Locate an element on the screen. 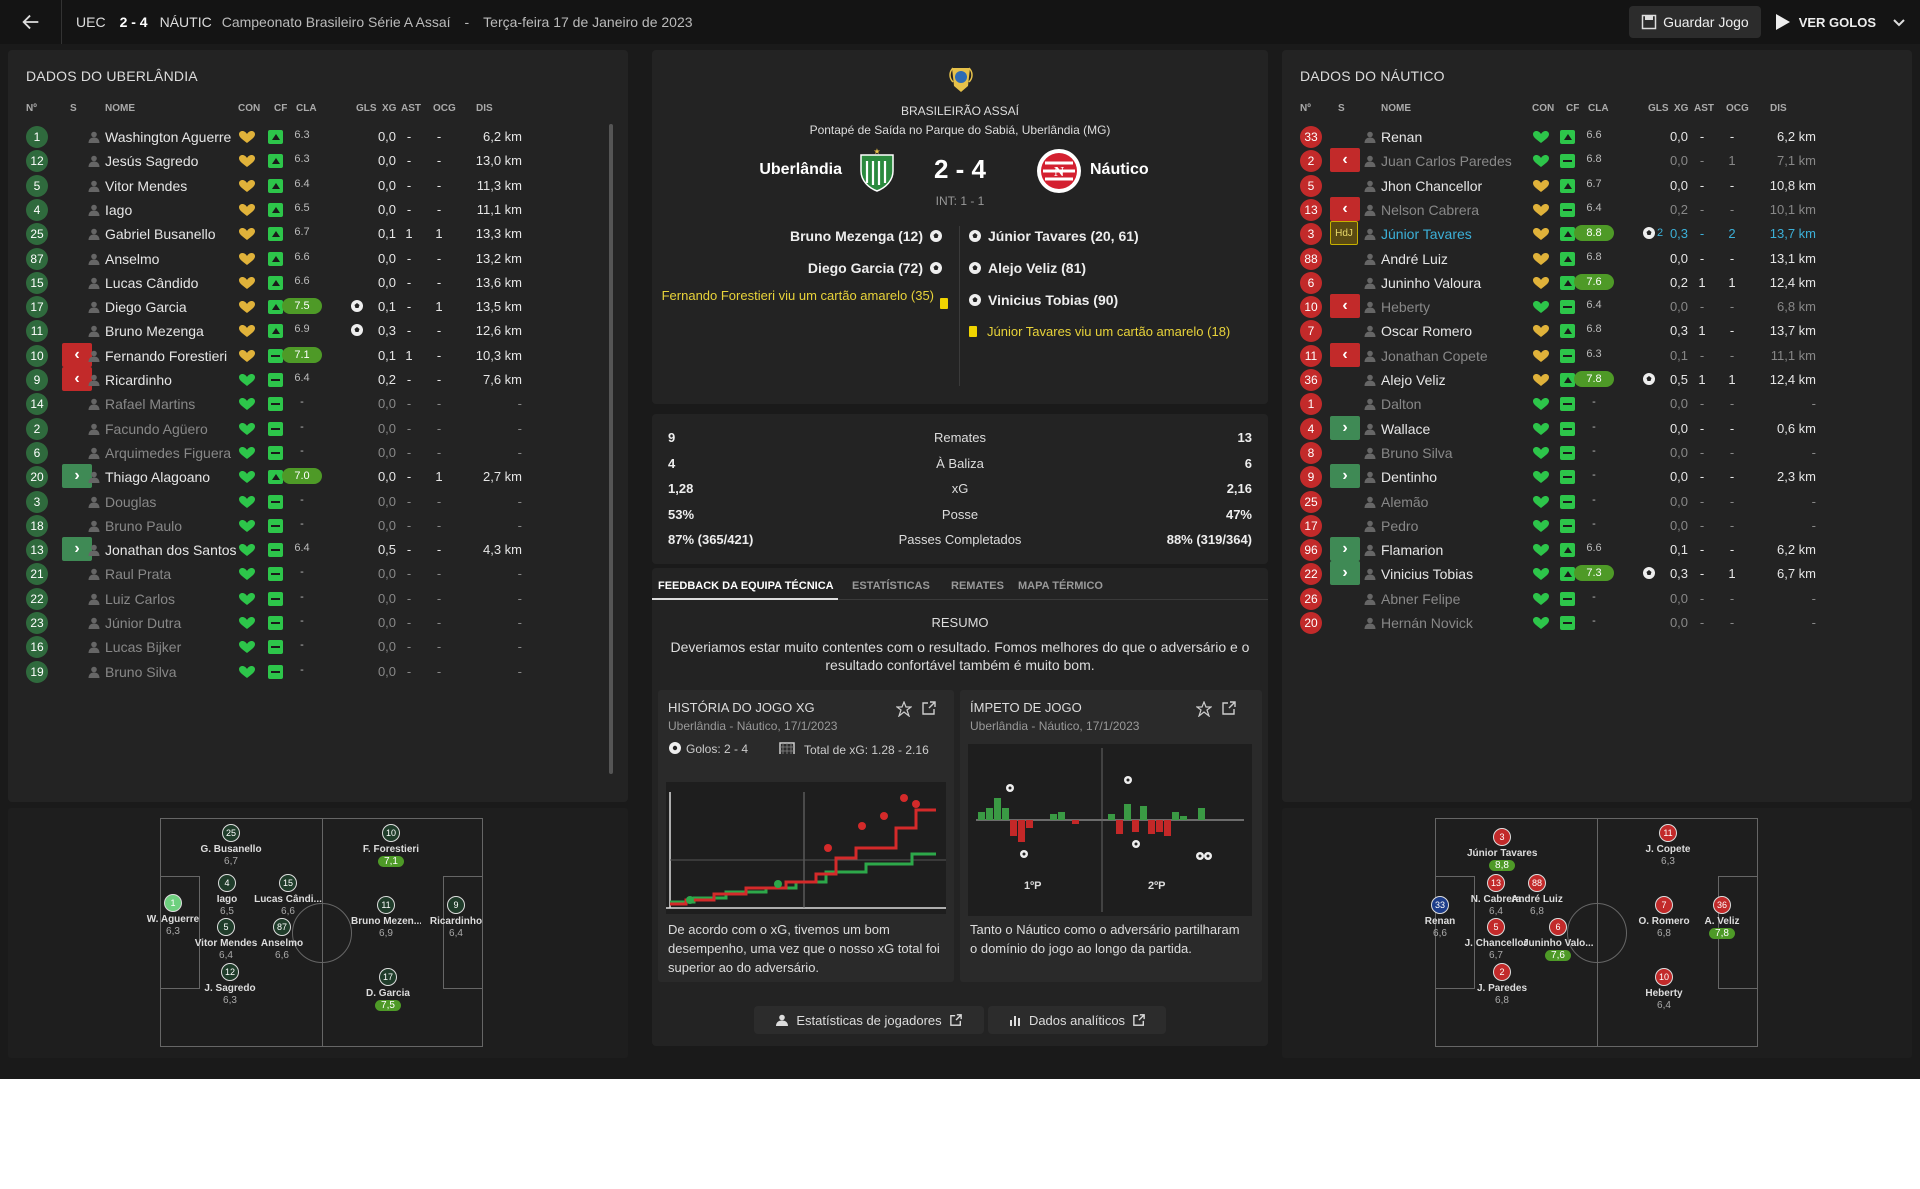 The image size is (1920, 1189). player-row: 33 Renan 6.6 0,0- -6,2 km is located at coordinates (1600, 136).